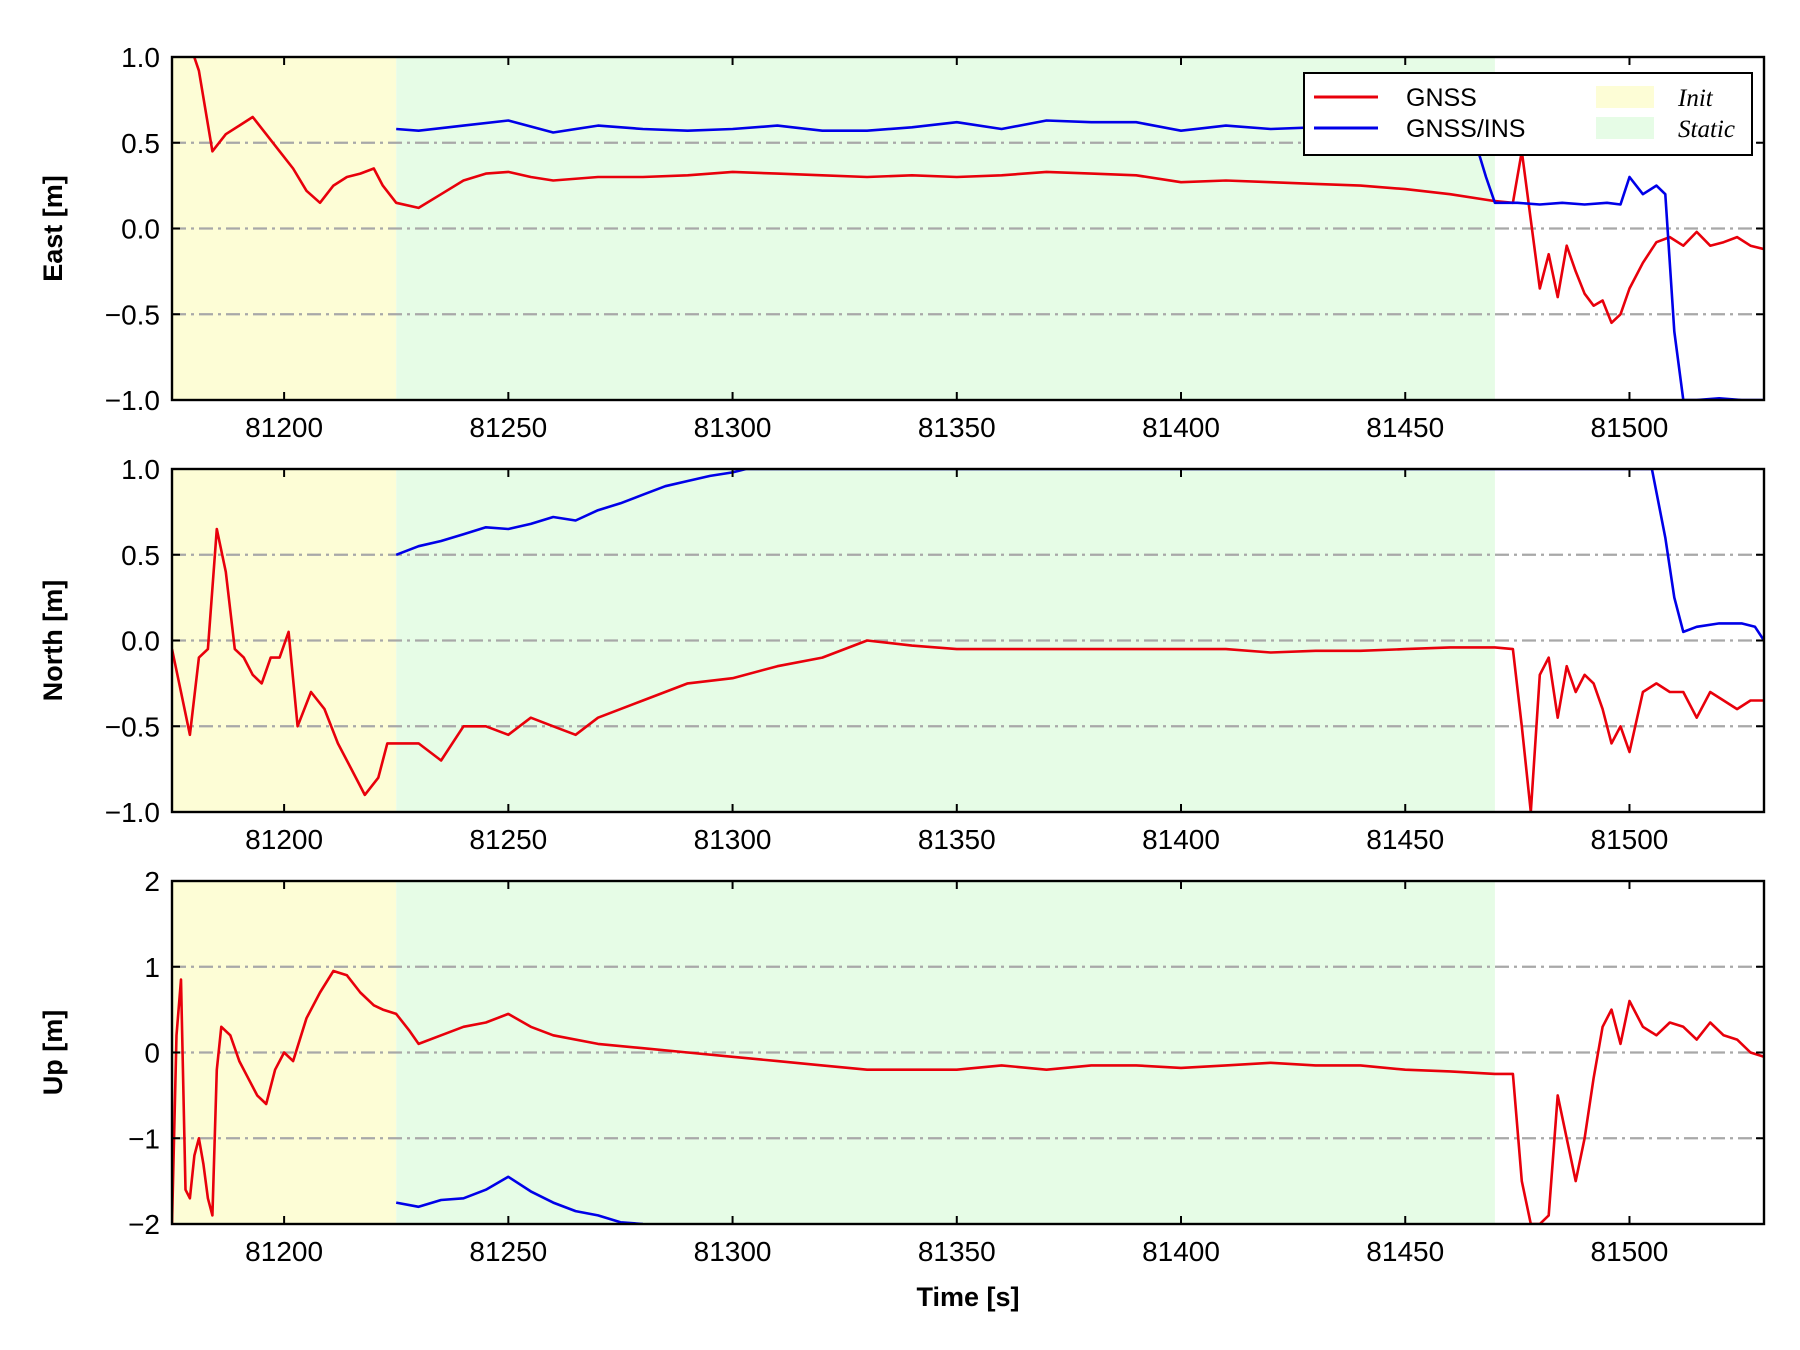 This screenshot has width=1800, height=1350. What do you see at coordinates (152, 881) in the screenshot?
I see `up-ytick-label: 2` at bounding box center [152, 881].